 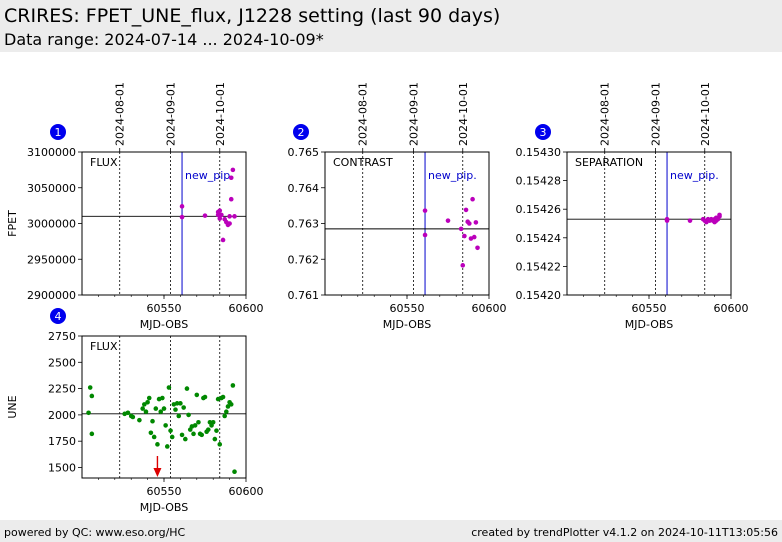 I want to click on panel-3-x-tick-label-1: 60600, so click(x=731, y=308).